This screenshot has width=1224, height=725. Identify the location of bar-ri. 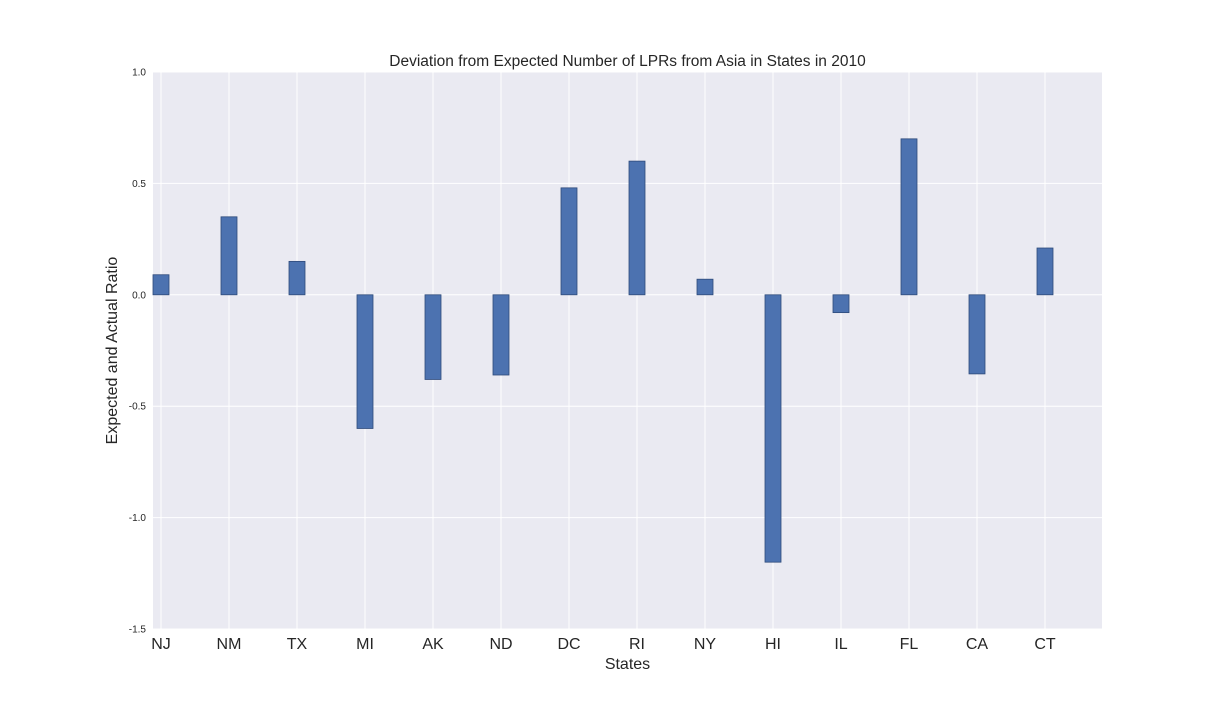
(637, 228).